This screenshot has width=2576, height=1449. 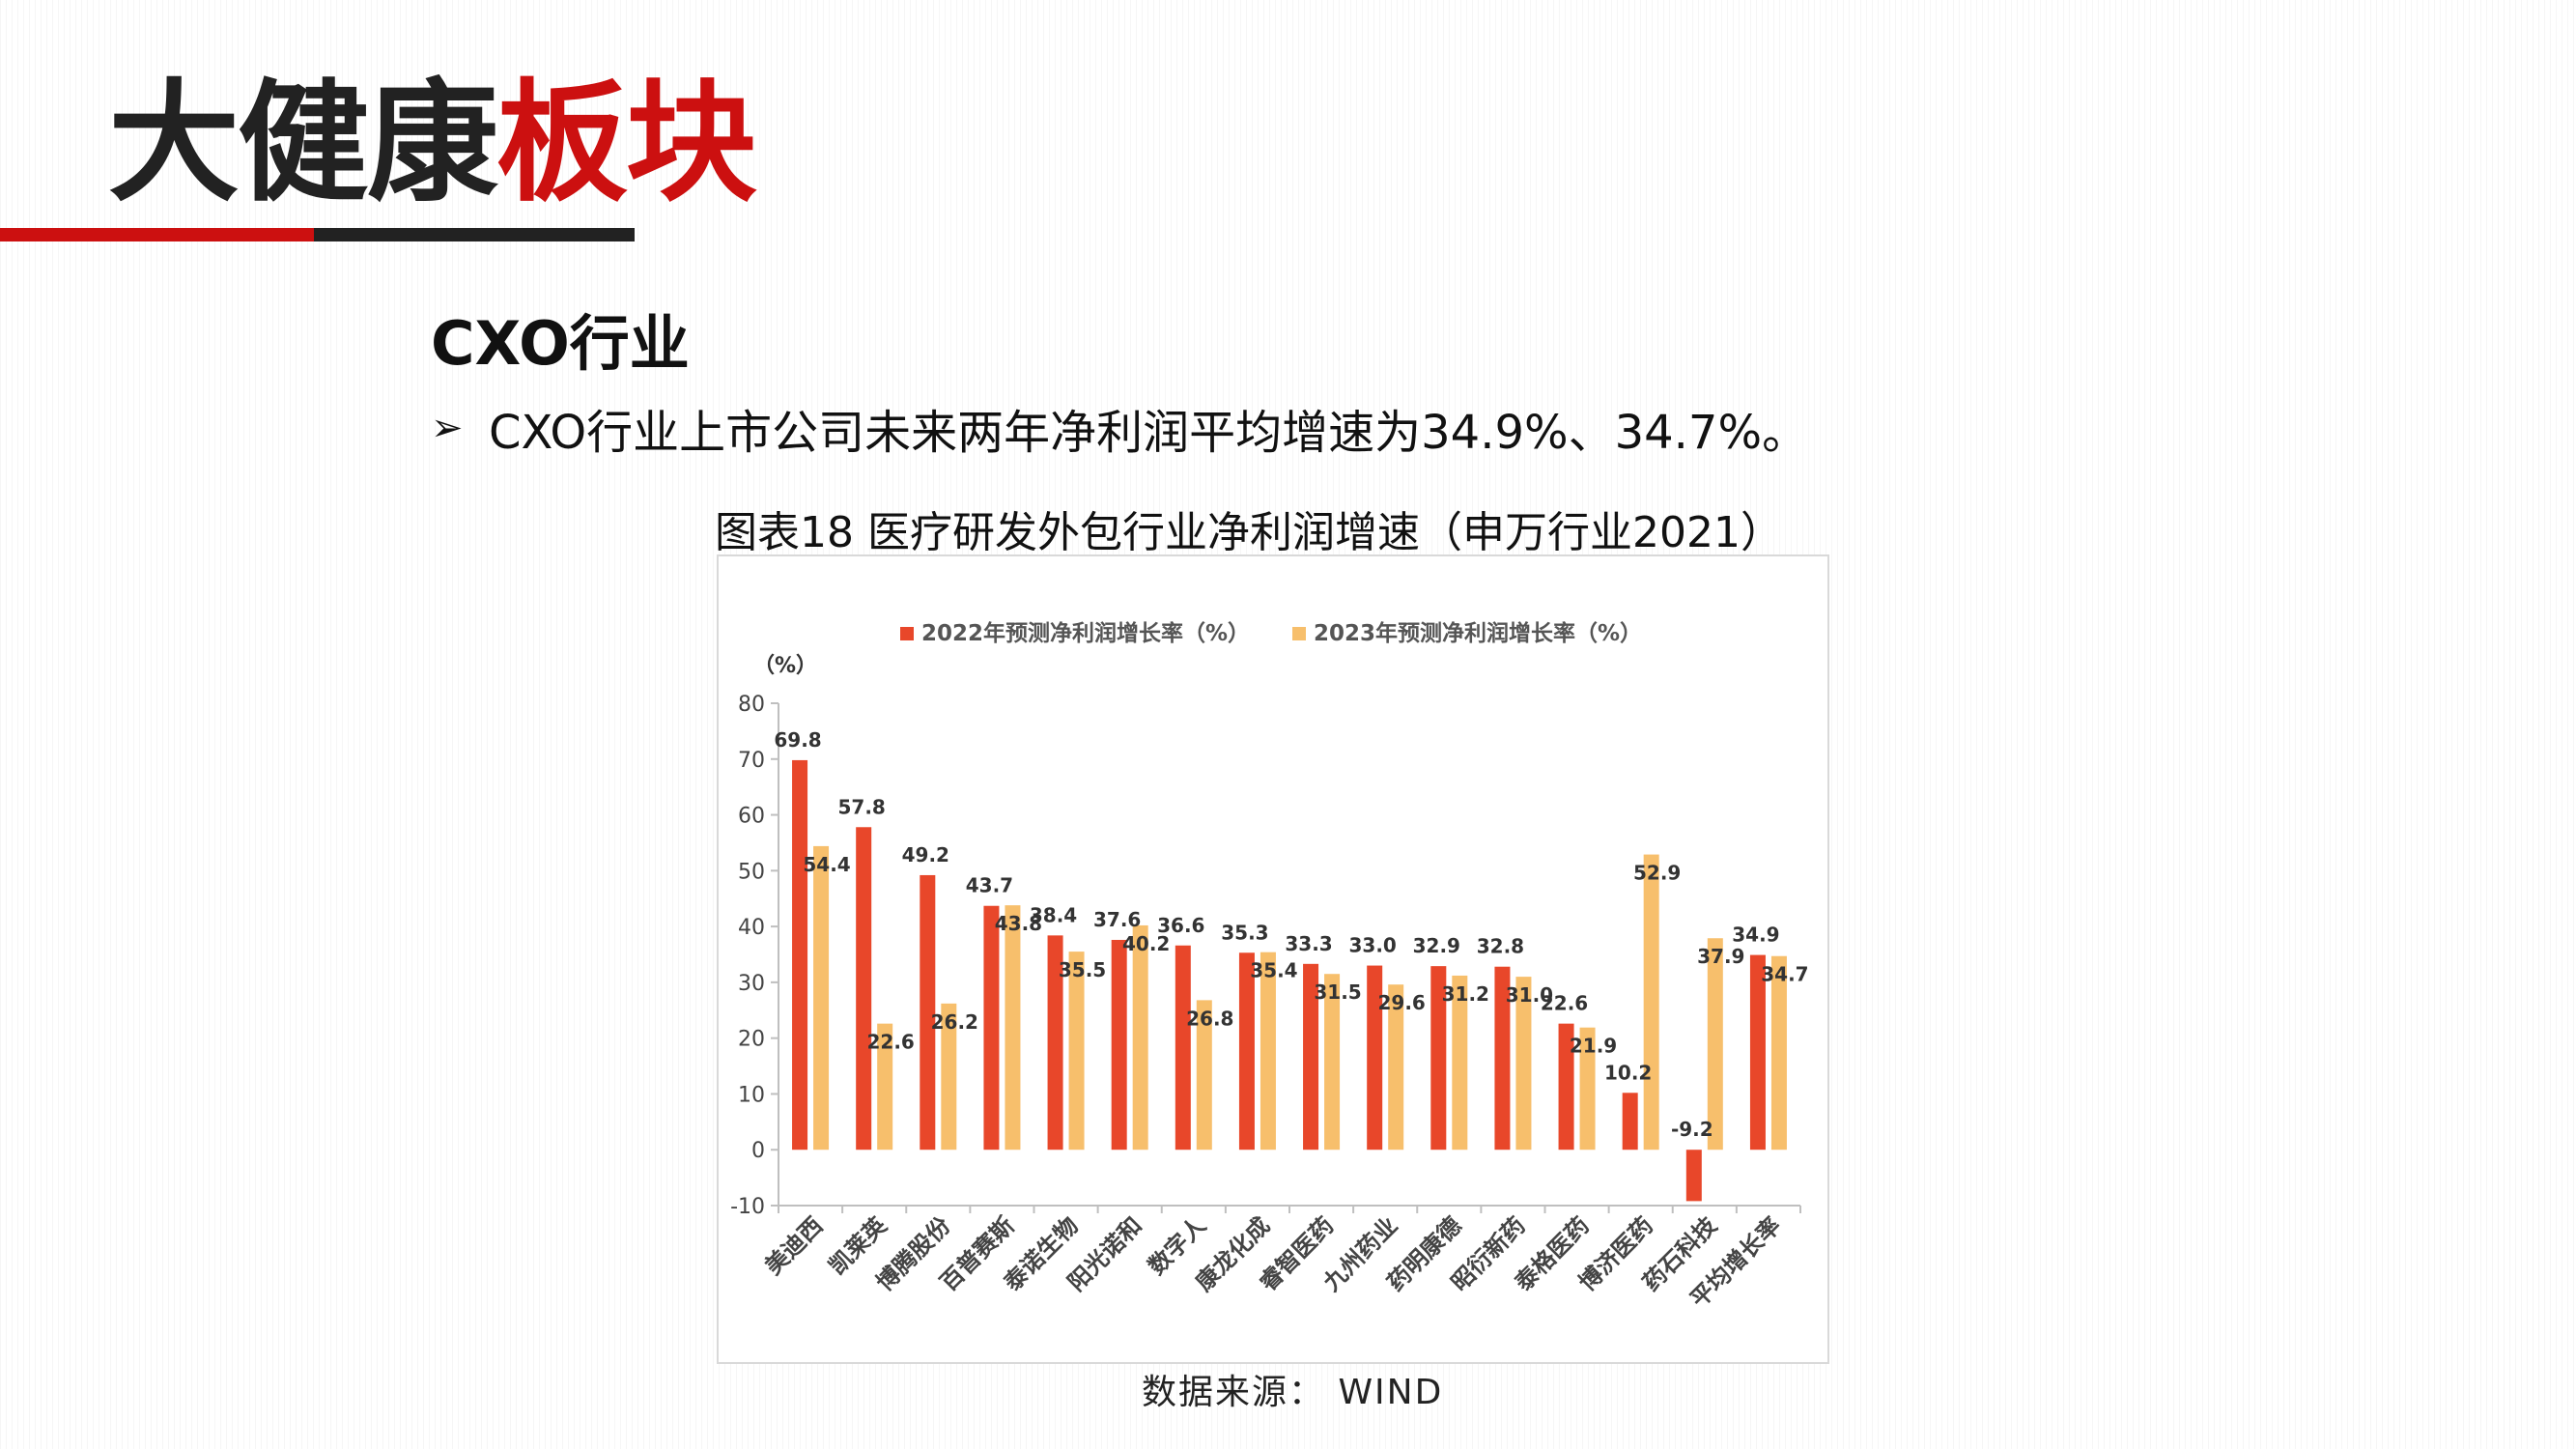 What do you see at coordinates (1373, 945) in the screenshot?
I see `data-label: 33.0` at bounding box center [1373, 945].